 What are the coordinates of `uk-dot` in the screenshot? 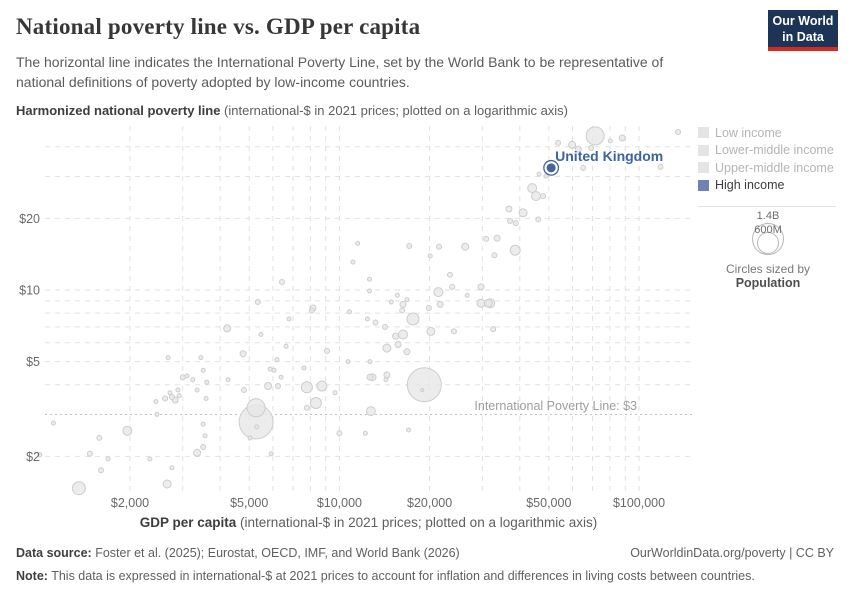 It's located at (551, 168).